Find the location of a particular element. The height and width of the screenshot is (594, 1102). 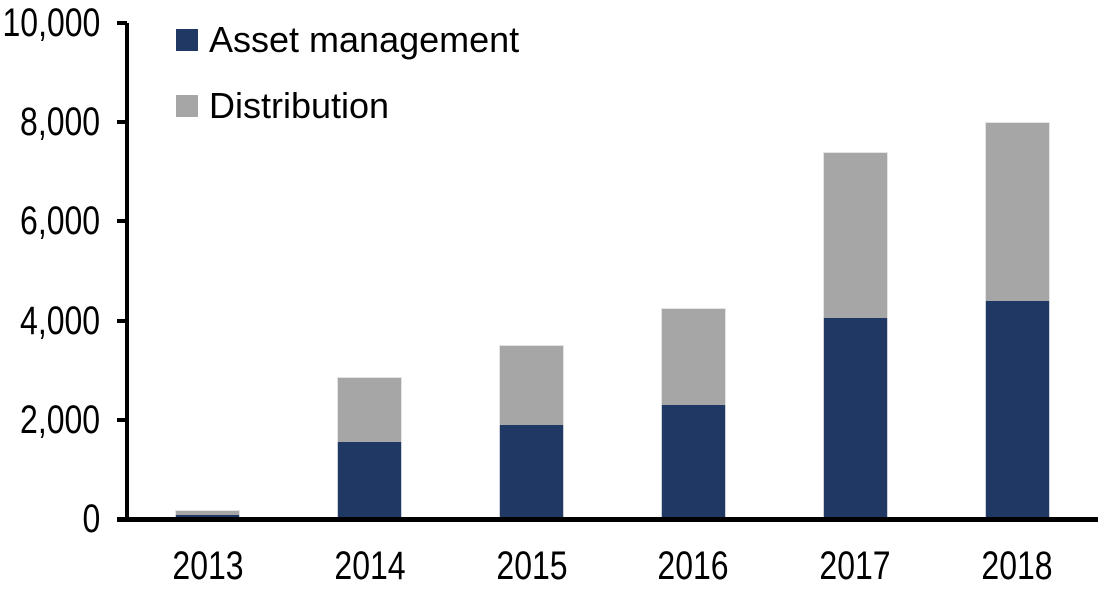

x-axis-line is located at coordinates (607, 519).